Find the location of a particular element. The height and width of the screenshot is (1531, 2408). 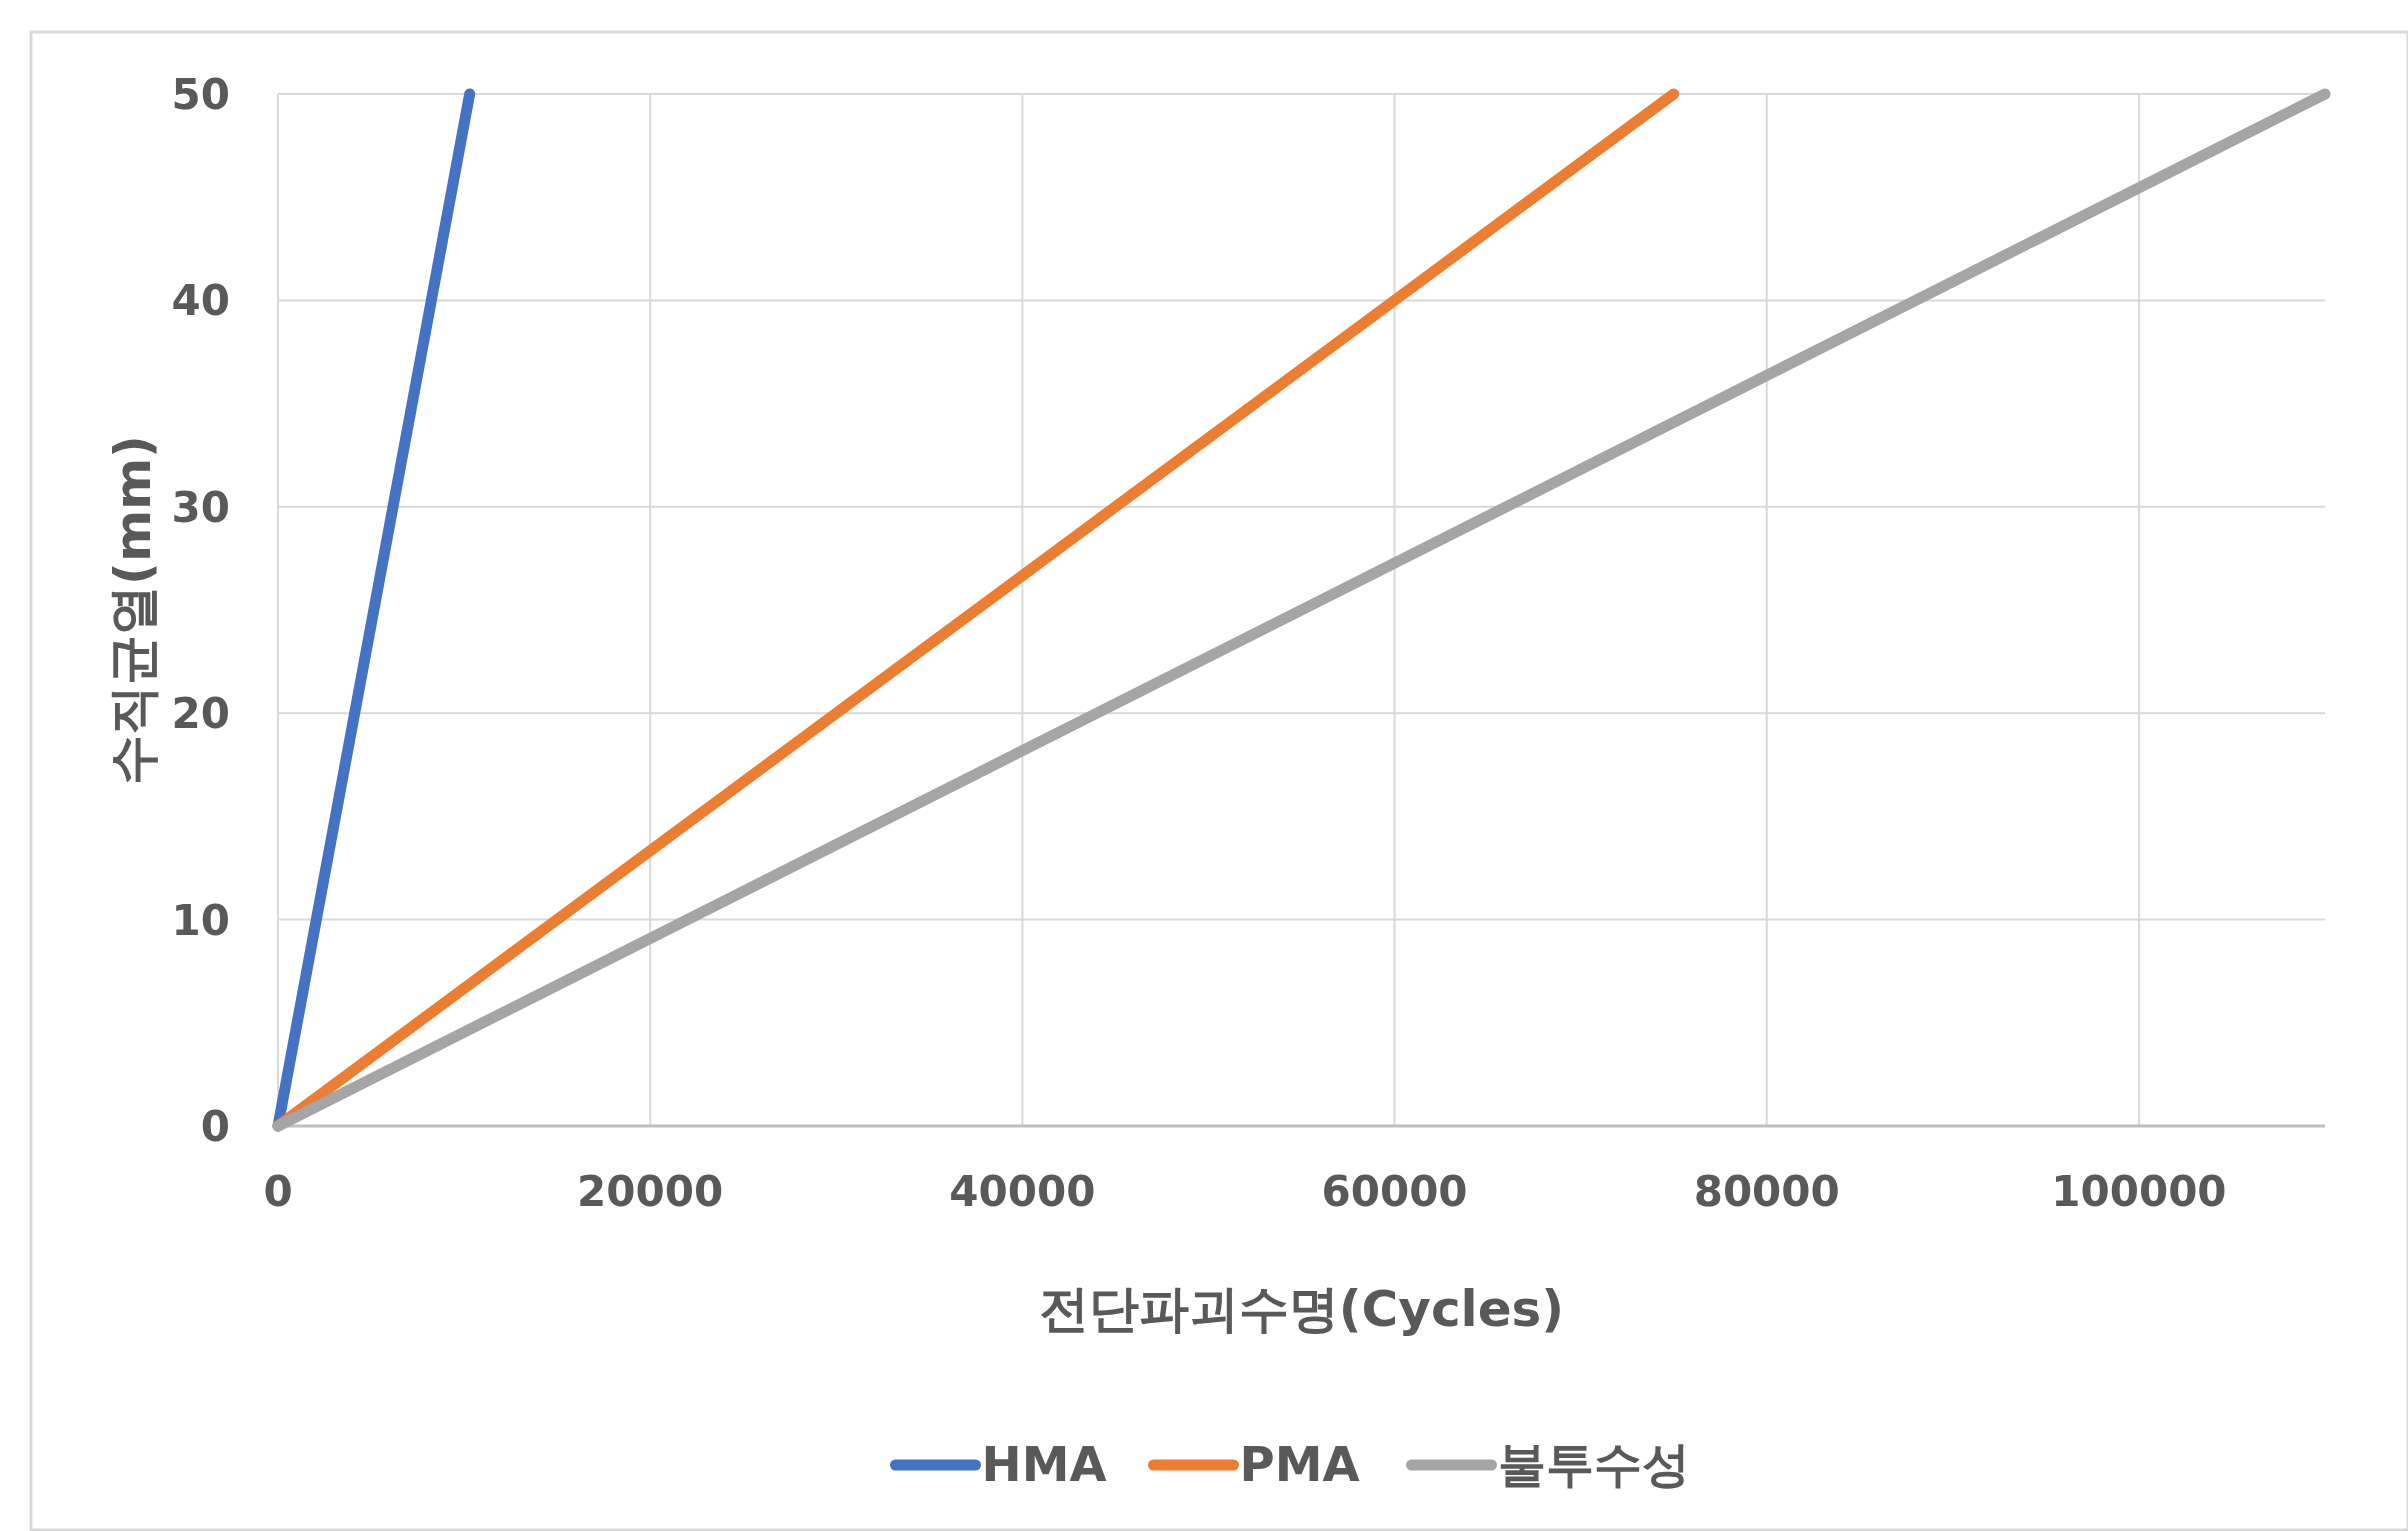

y-tick-label: 0 is located at coordinates (215, 1126).